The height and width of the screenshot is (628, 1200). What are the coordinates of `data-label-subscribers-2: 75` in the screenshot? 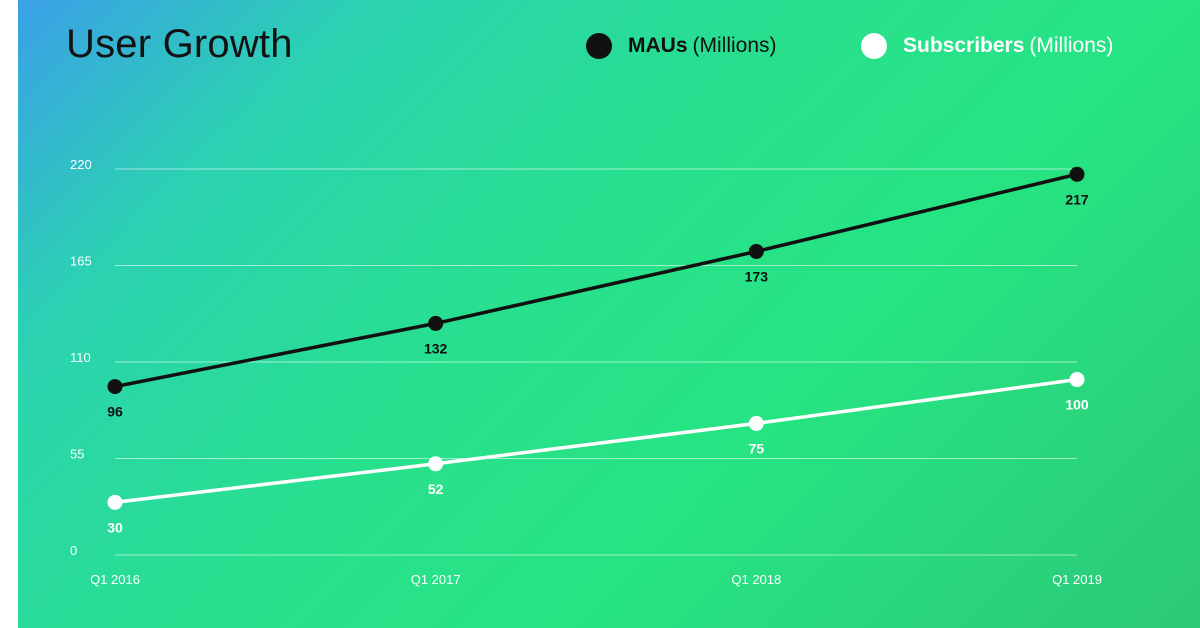 It's located at (757, 448).